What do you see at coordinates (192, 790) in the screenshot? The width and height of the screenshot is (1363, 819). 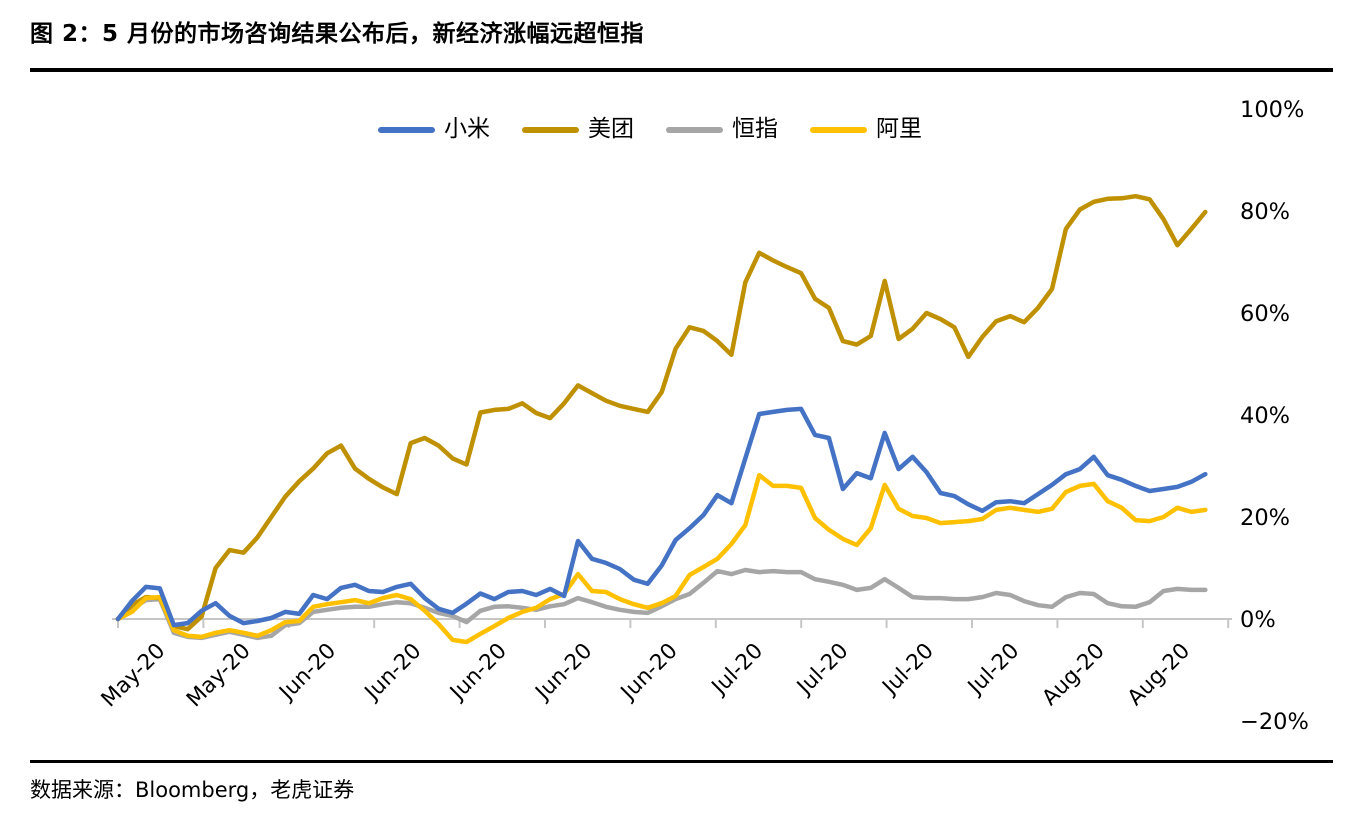 I see `data-source: 数据来源：Bloomberg，老虎证券` at bounding box center [192, 790].